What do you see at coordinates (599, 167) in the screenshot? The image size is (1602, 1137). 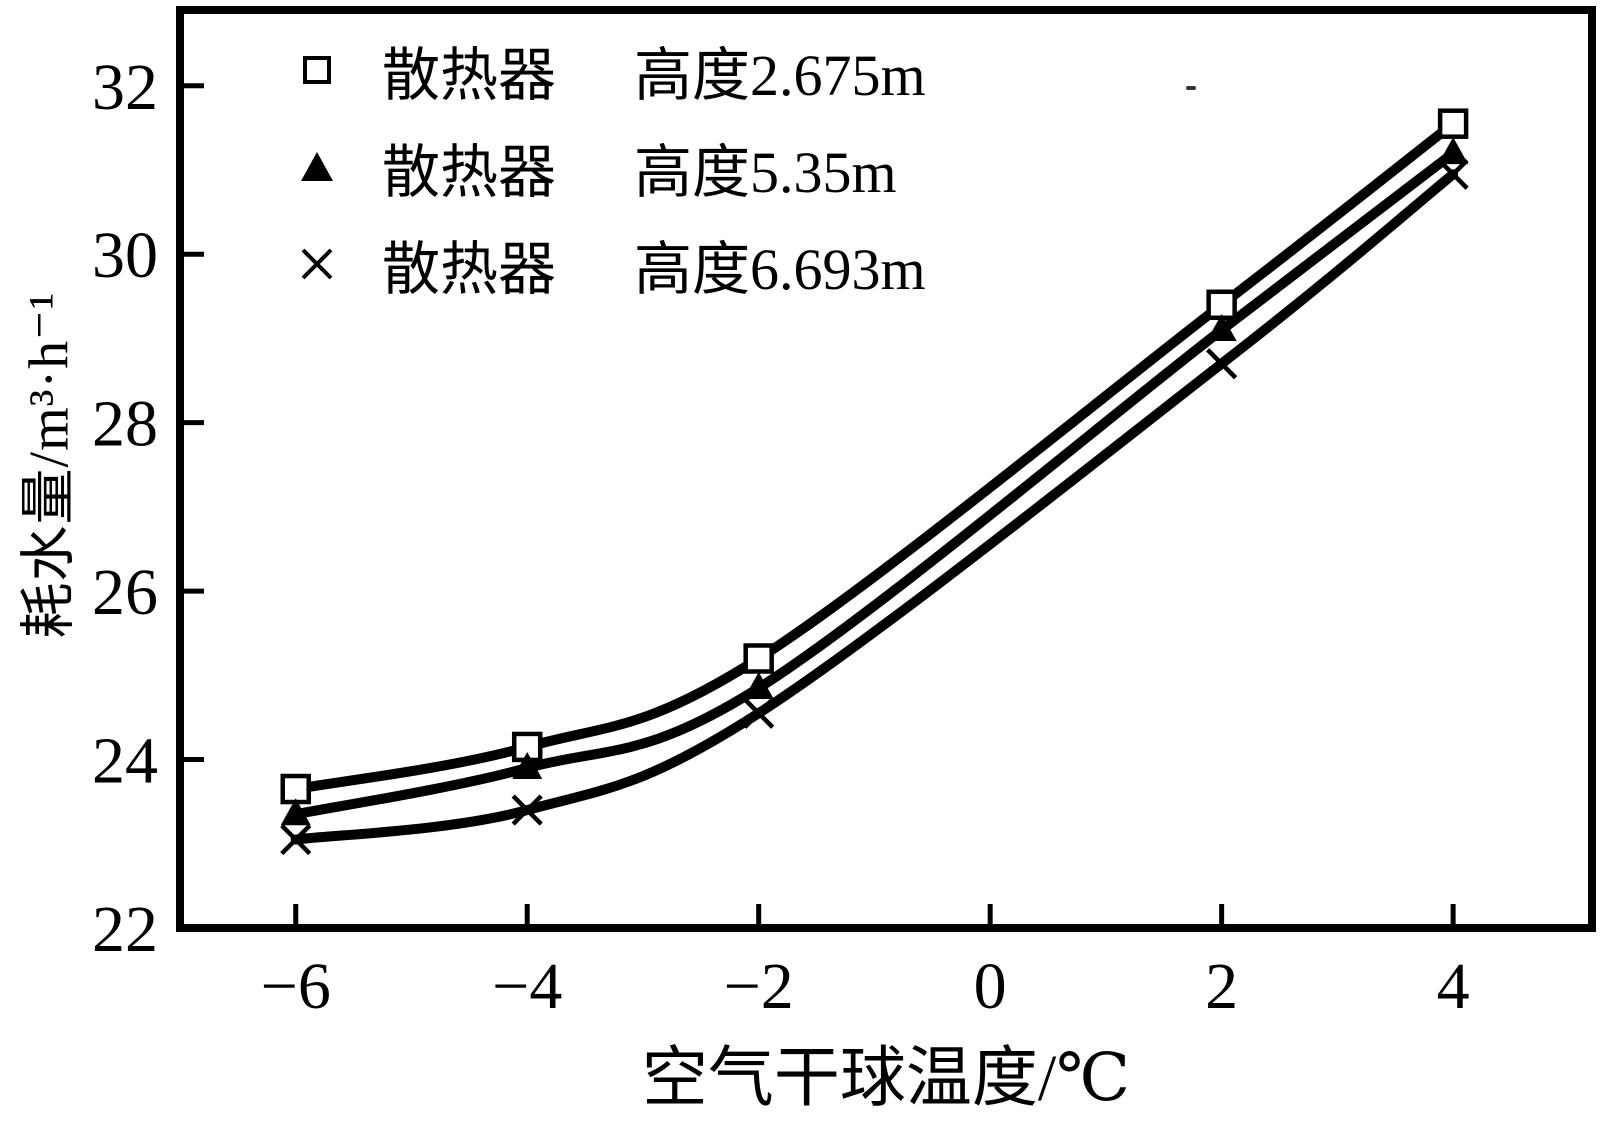 I see `legend-item: 散热器 高度5.35m` at bounding box center [599, 167].